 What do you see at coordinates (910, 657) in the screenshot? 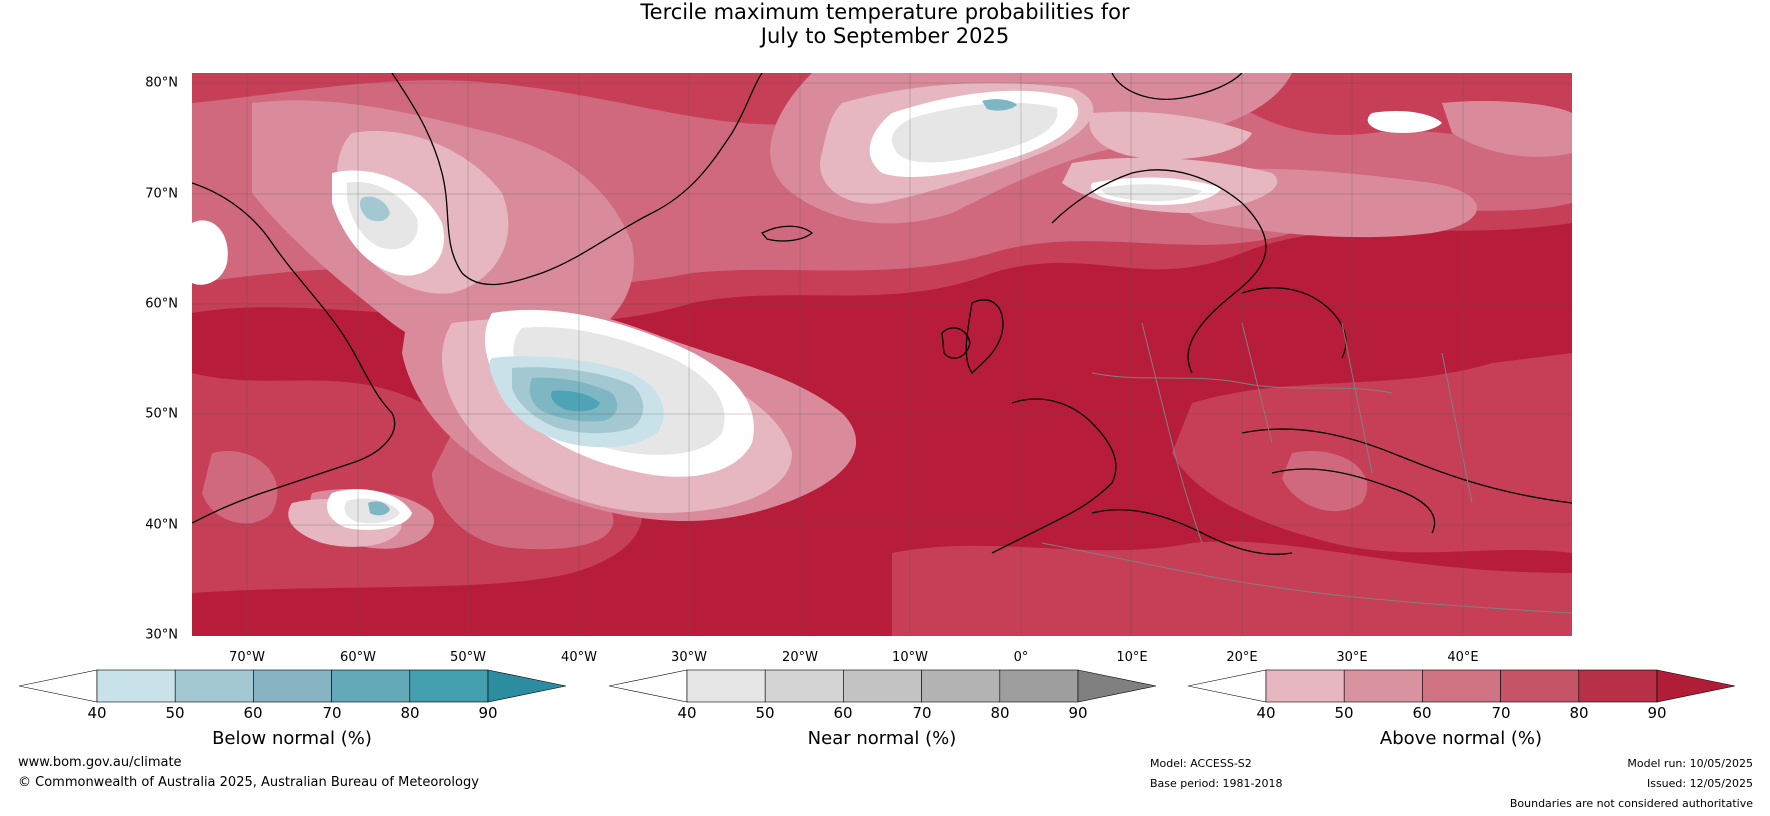
I see `lon-label-10w: 10°W` at bounding box center [910, 657].